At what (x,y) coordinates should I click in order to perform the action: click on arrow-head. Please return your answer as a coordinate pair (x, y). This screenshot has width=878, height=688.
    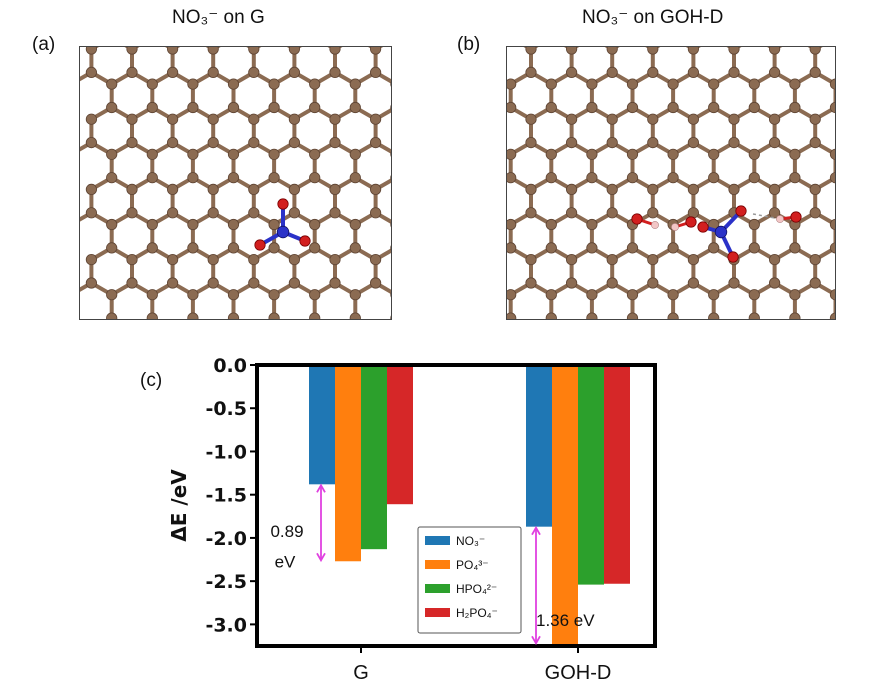
    Looking at the image, I should click on (321, 557).